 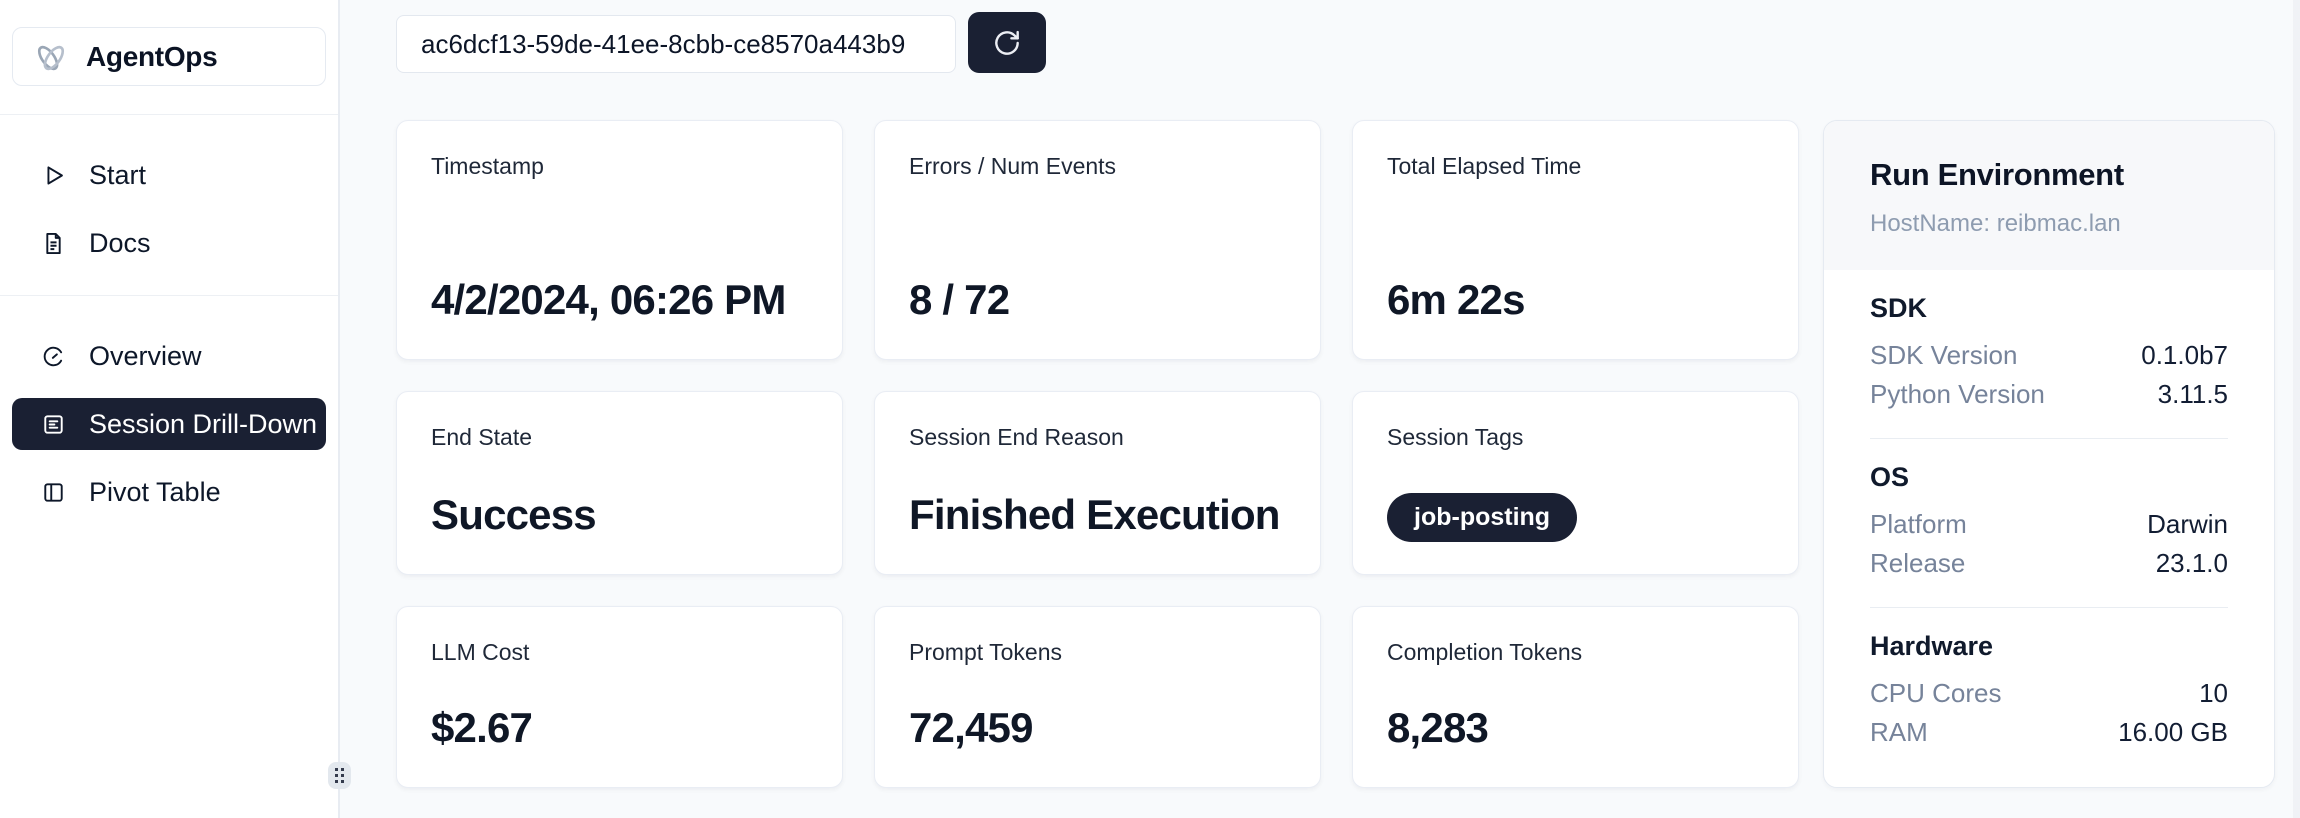 What do you see at coordinates (1097, 697) in the screenshot?
I see `card-prompt-tokens: Prompt Tokens 72,459` at bounding box center [1097, 697].